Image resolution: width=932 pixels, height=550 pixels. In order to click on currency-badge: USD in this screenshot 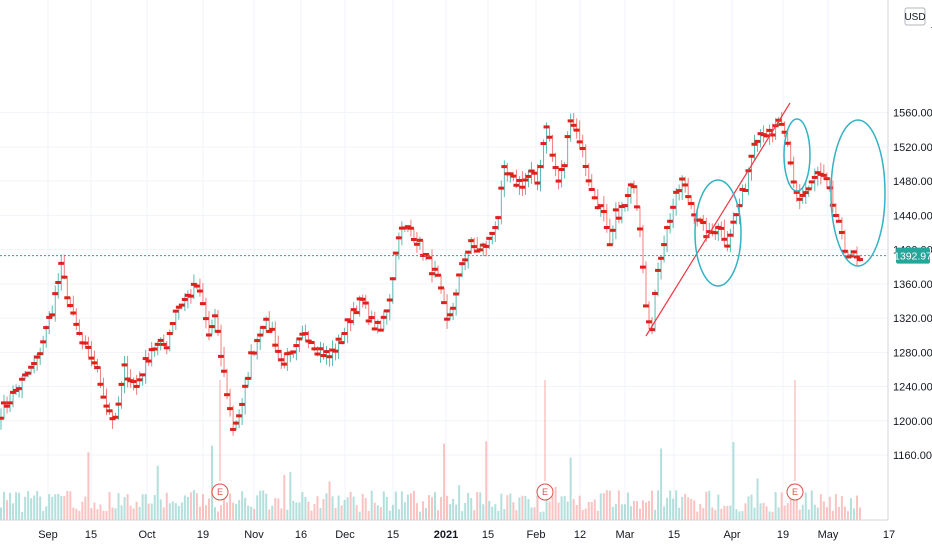, I will do `click(915, 16)`.